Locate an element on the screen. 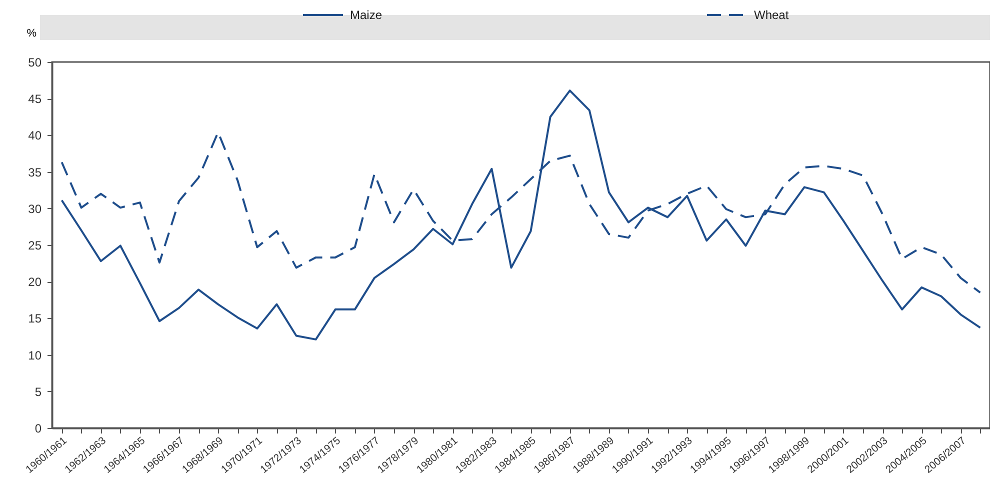 This screenshot has height=503, width=999. y-tick-label: 30 is located at coordinates (35, 209).